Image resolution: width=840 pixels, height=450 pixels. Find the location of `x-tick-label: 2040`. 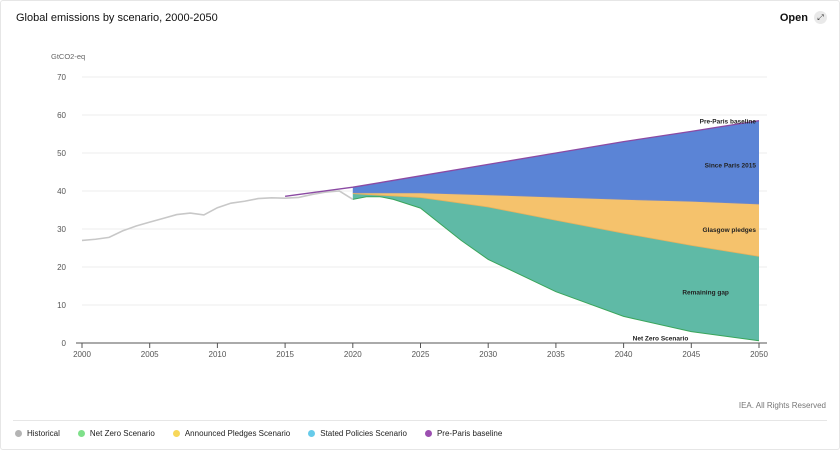

x-tick-label: 2040 is located at coordinates (624, 354).